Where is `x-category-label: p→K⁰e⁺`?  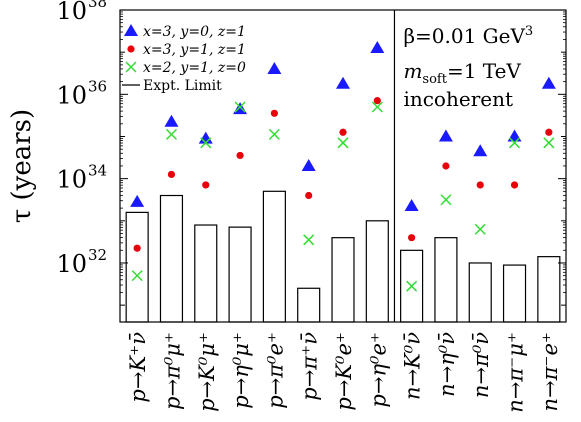
x-category-label: p→K⁰e⁺ is located at coordinates (344, 371).